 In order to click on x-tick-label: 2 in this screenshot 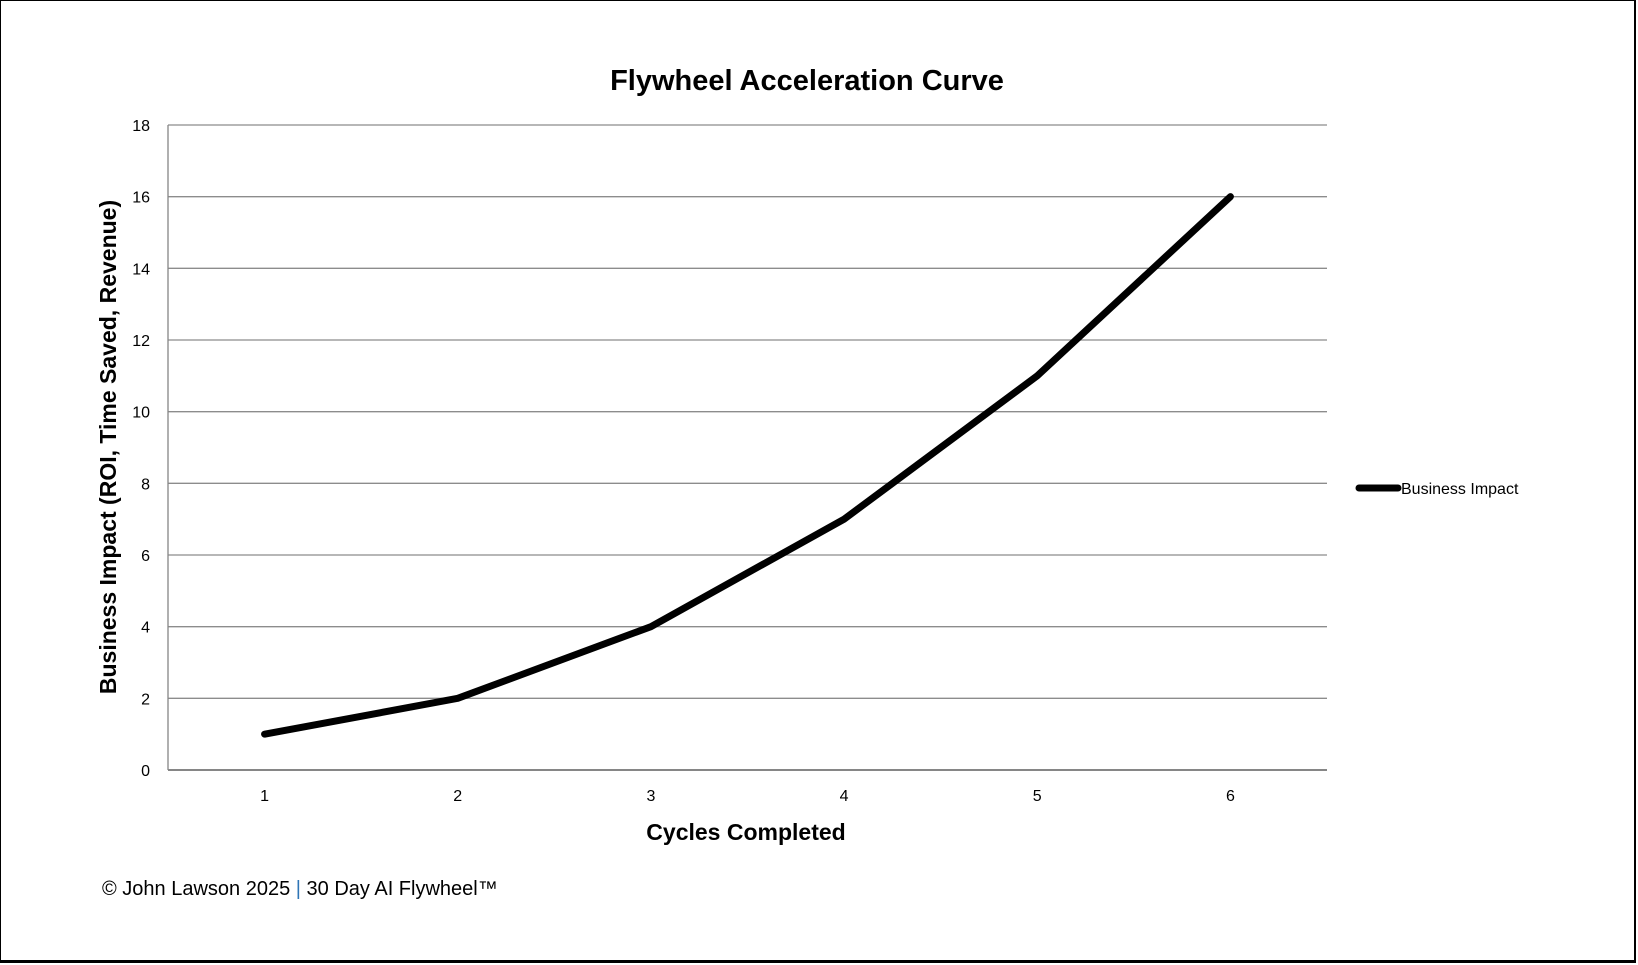, I will do `click(457, 796)`.